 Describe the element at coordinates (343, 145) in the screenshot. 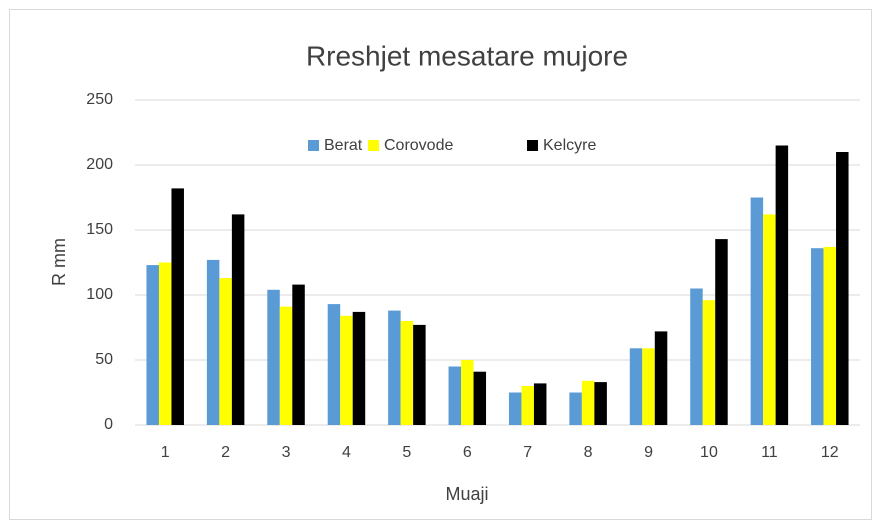

I see `legend-label: Berat` at that location.